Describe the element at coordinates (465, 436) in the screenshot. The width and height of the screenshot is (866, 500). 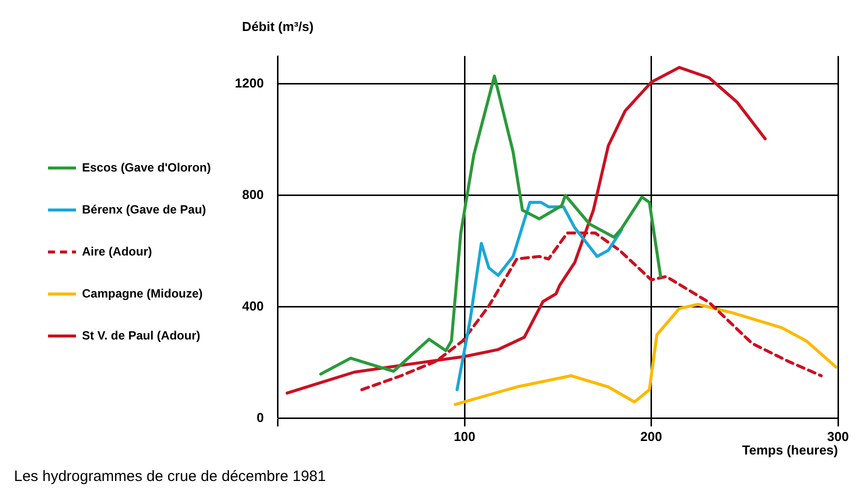
I see `x-tick-label: 100` at that location.